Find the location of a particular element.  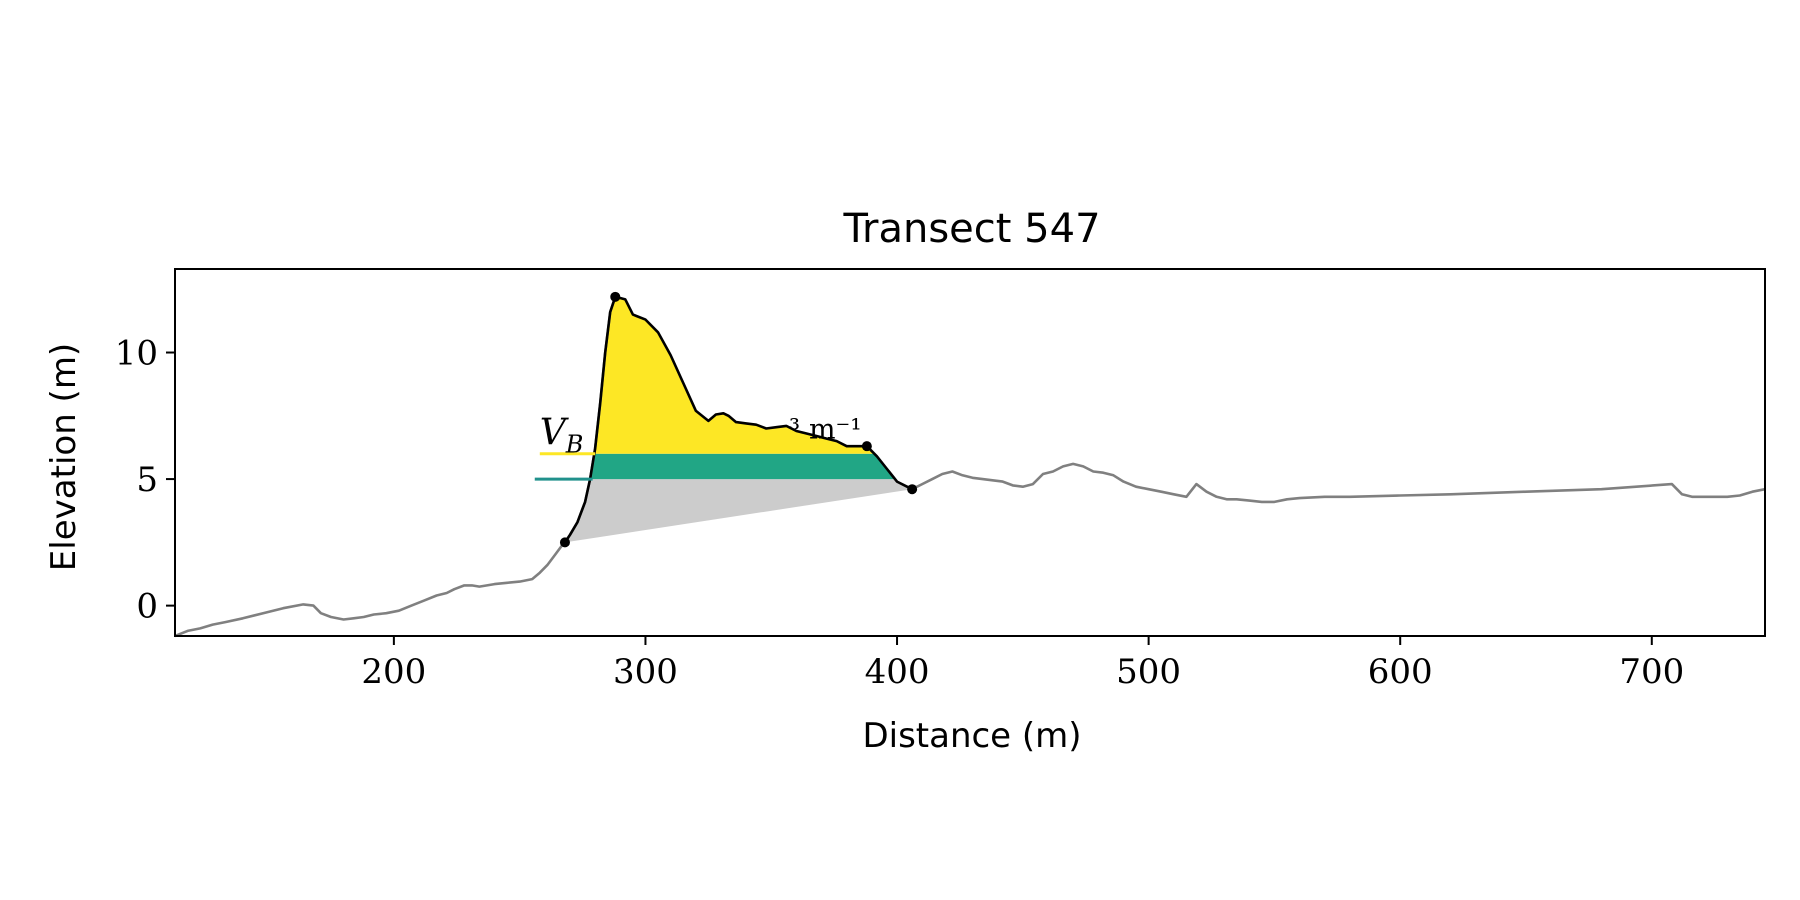

y-tick-label: 10 is located at coordinates (136, 354).